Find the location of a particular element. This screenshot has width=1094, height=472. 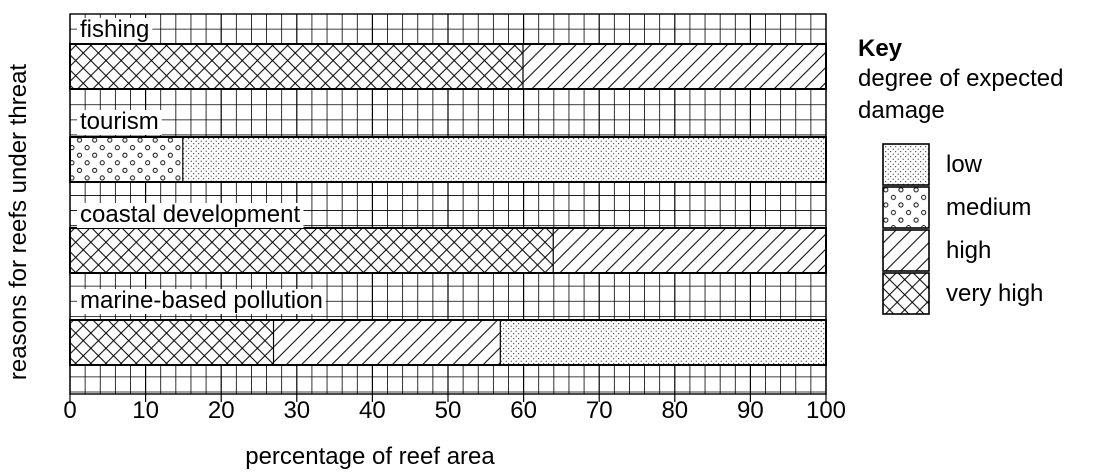

category-label: fishing is located at coordinates (114, 29).